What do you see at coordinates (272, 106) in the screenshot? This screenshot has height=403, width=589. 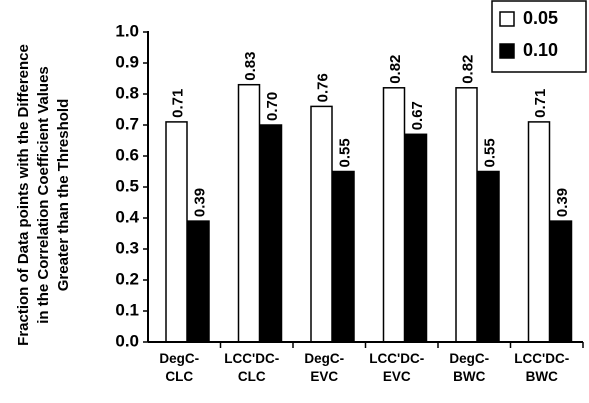 I see `bar-value-label: 0.70` at bounding box center [272, 106].